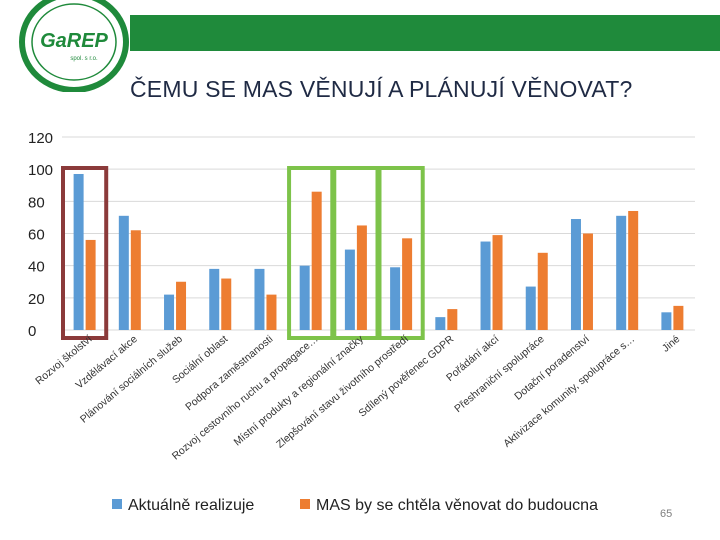 This screenshot has width=720, height=540. I want to click on x-tick-label: Jiné, so click(671, 344).